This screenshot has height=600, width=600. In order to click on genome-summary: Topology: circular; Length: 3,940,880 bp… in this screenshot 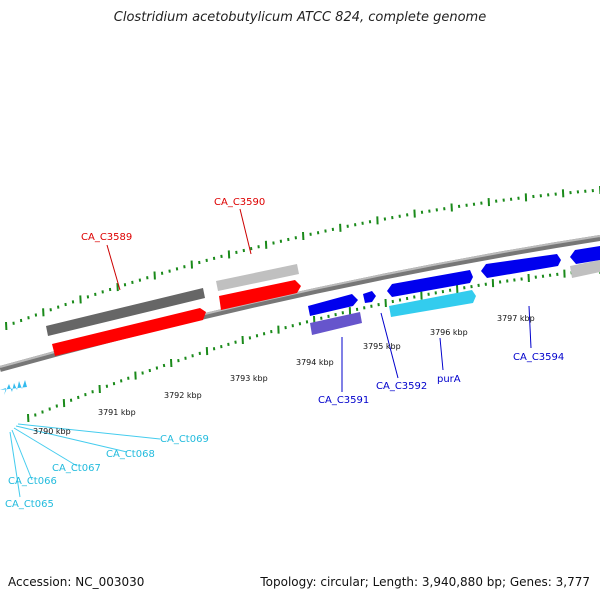, I will do `click(425, 582)`.